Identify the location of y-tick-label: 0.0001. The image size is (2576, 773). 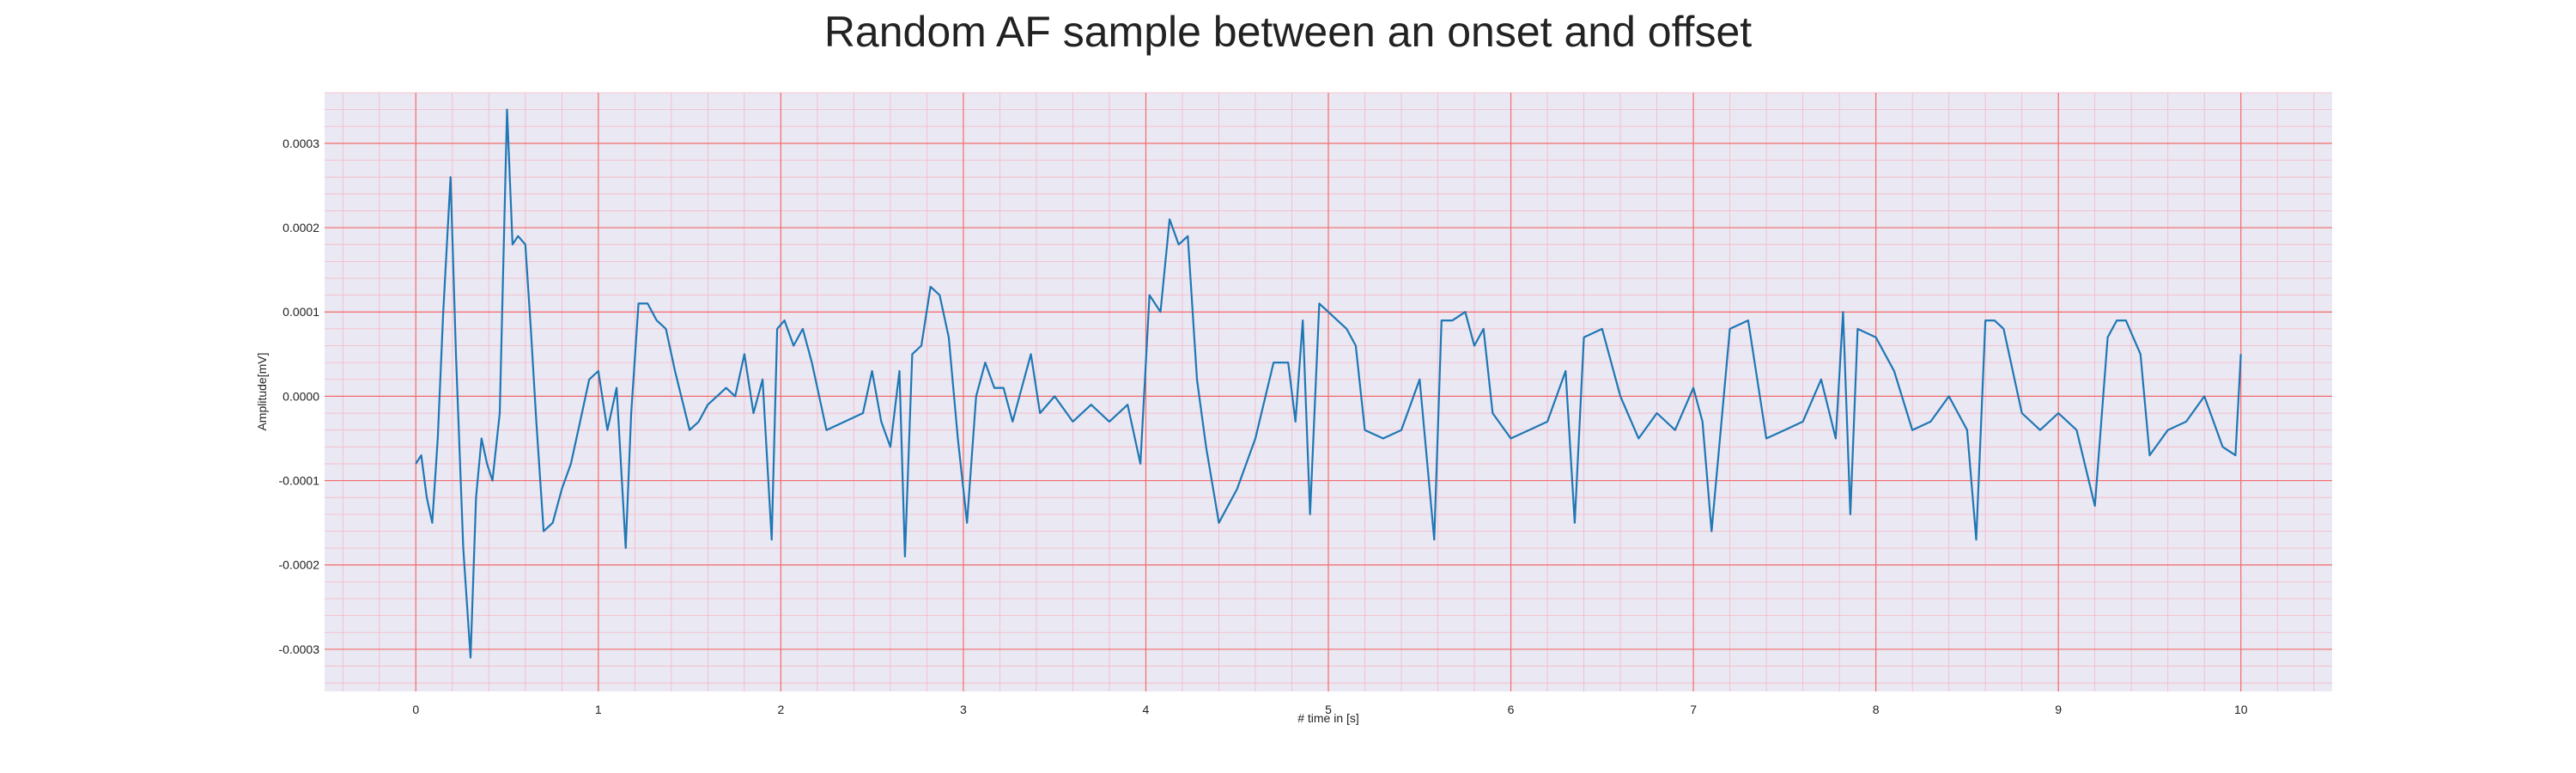
(301, 312).